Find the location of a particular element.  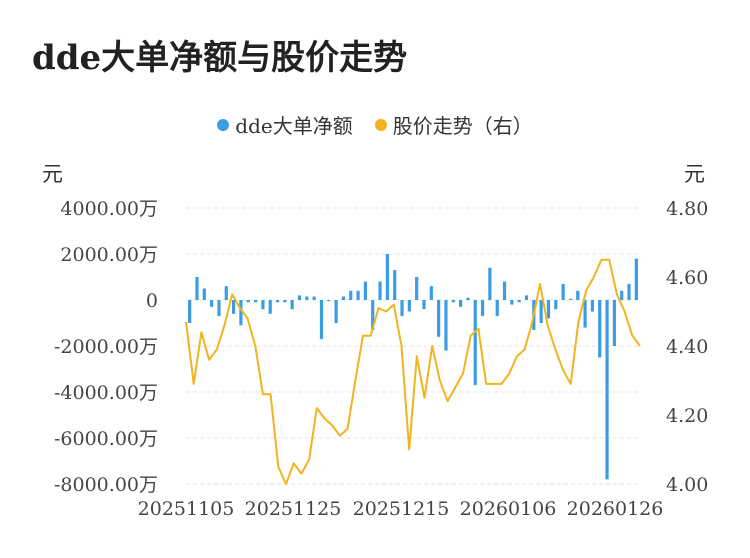

legend-label-dde: dde大单净额 is located at coordinates (294, 126).